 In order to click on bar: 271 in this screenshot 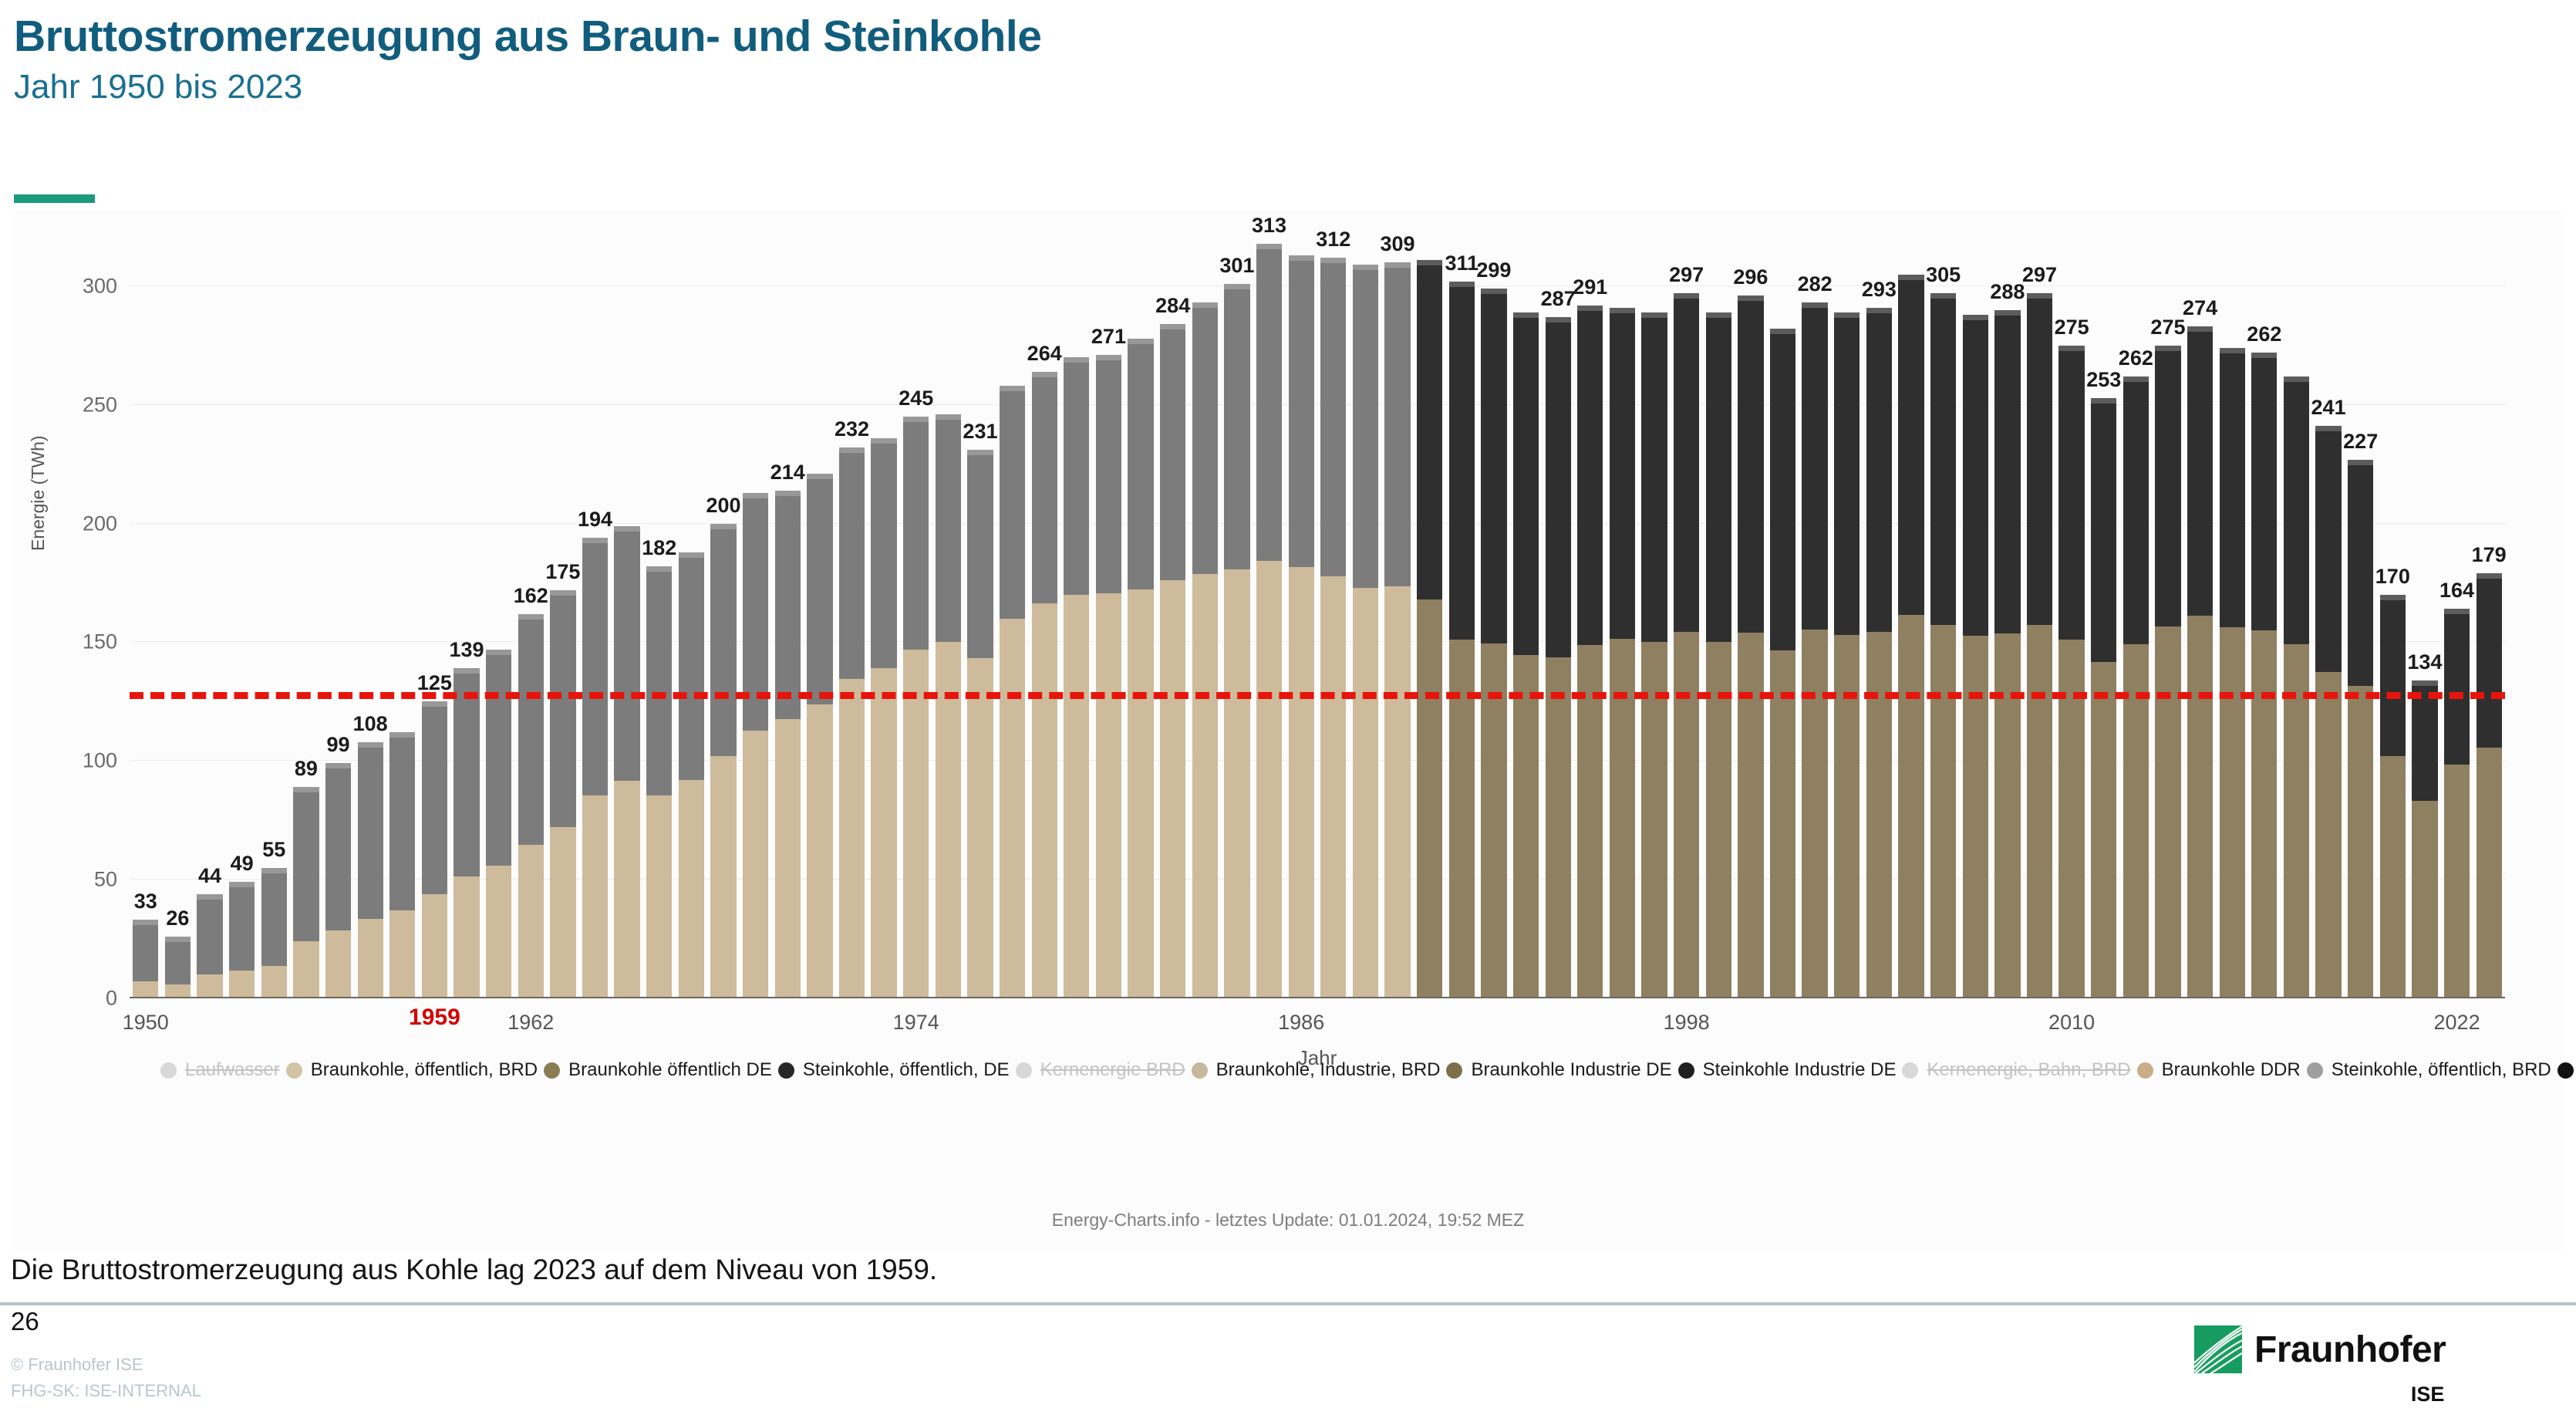, I will do `click(1108, 661)`.